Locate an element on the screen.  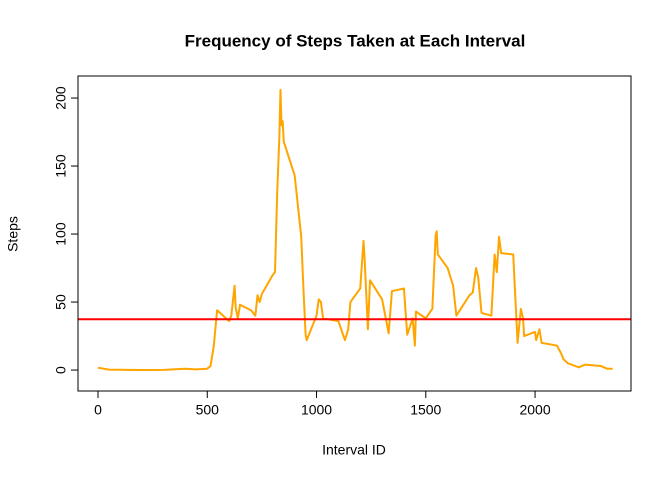
y-tick-label: 50 is located at coordinates (61, 302).